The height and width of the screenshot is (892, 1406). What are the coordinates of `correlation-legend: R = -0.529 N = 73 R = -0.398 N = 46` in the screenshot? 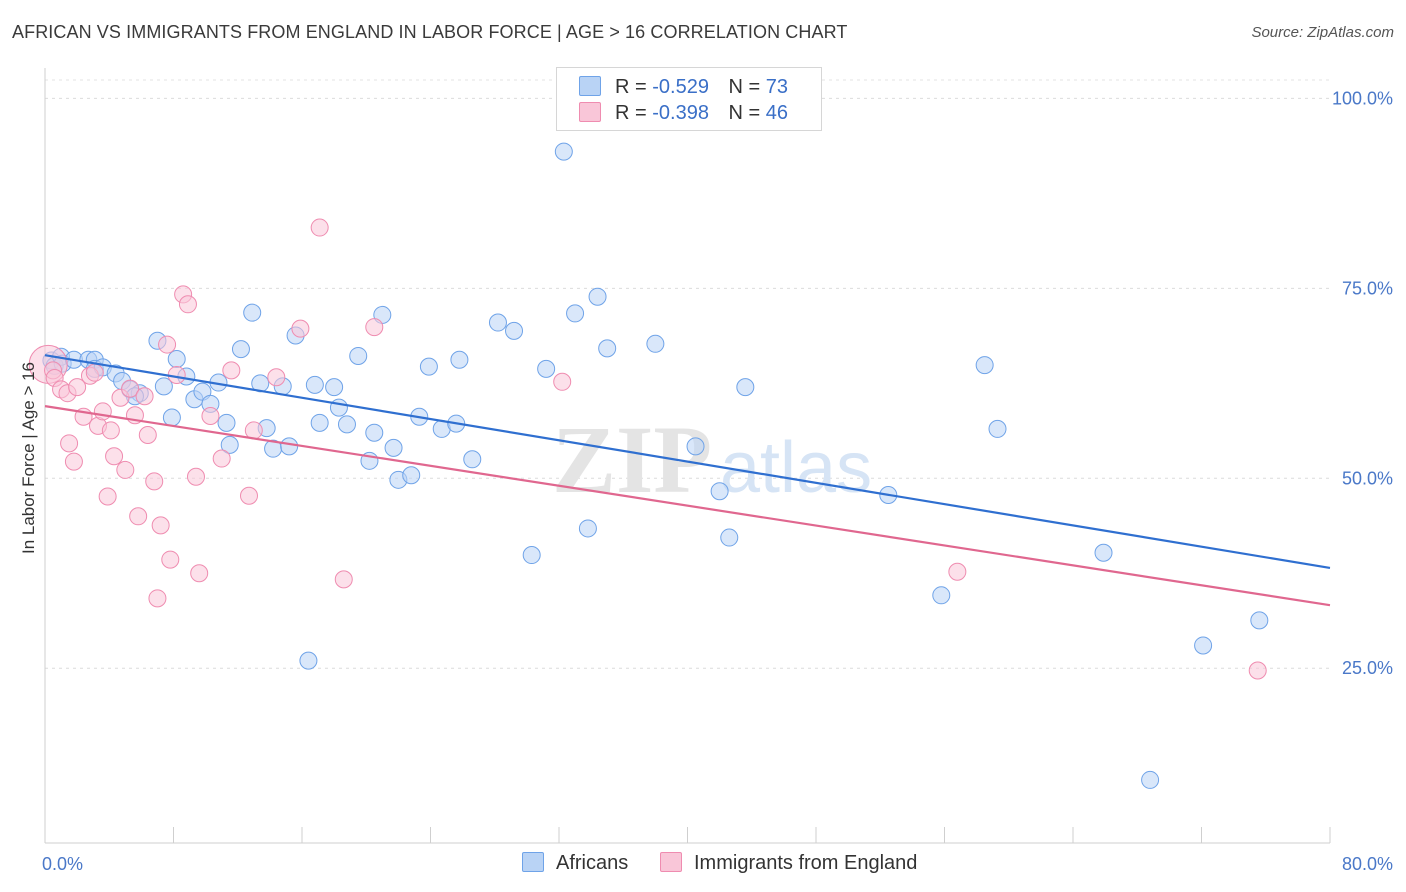 It's located at (689, 99).